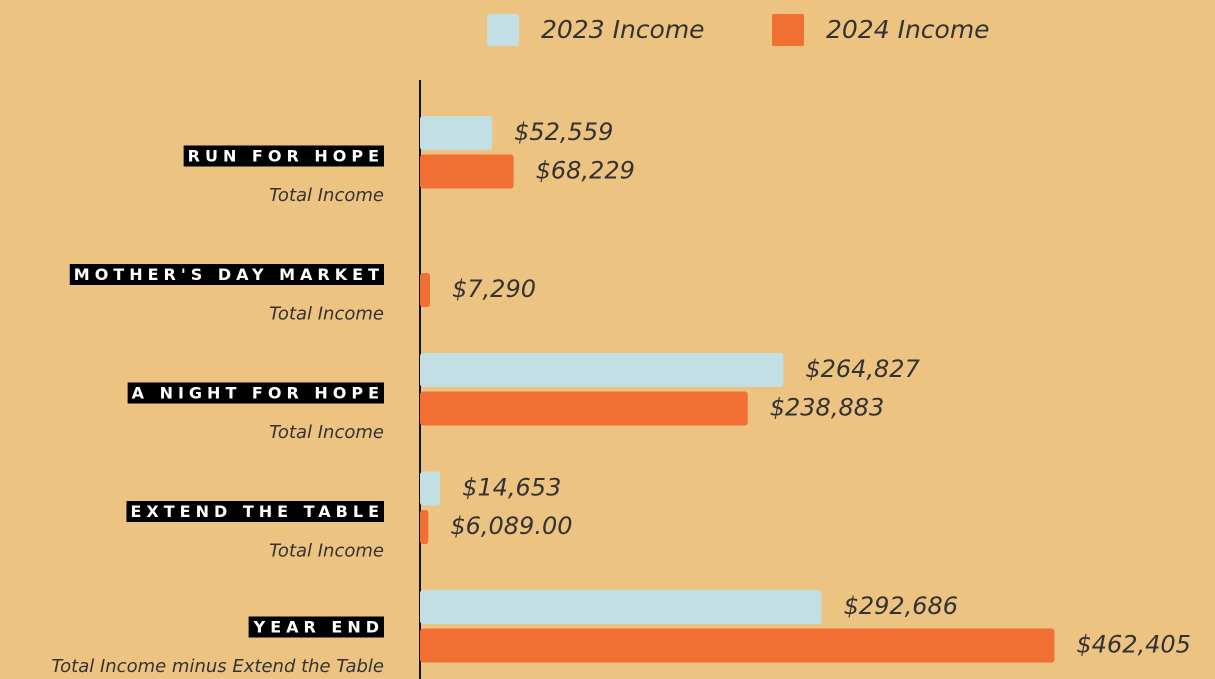  I want to click on category-label: YEAR END, so click(318, 627).